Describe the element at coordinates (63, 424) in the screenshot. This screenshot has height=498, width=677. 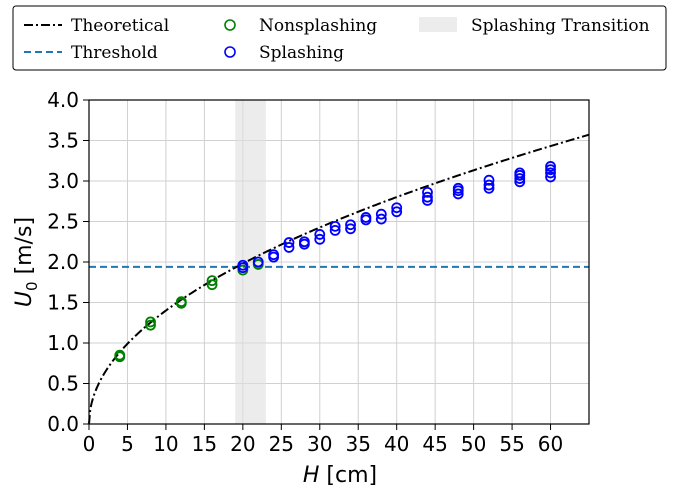
I see `y-tick-label: 0.0` at that location.